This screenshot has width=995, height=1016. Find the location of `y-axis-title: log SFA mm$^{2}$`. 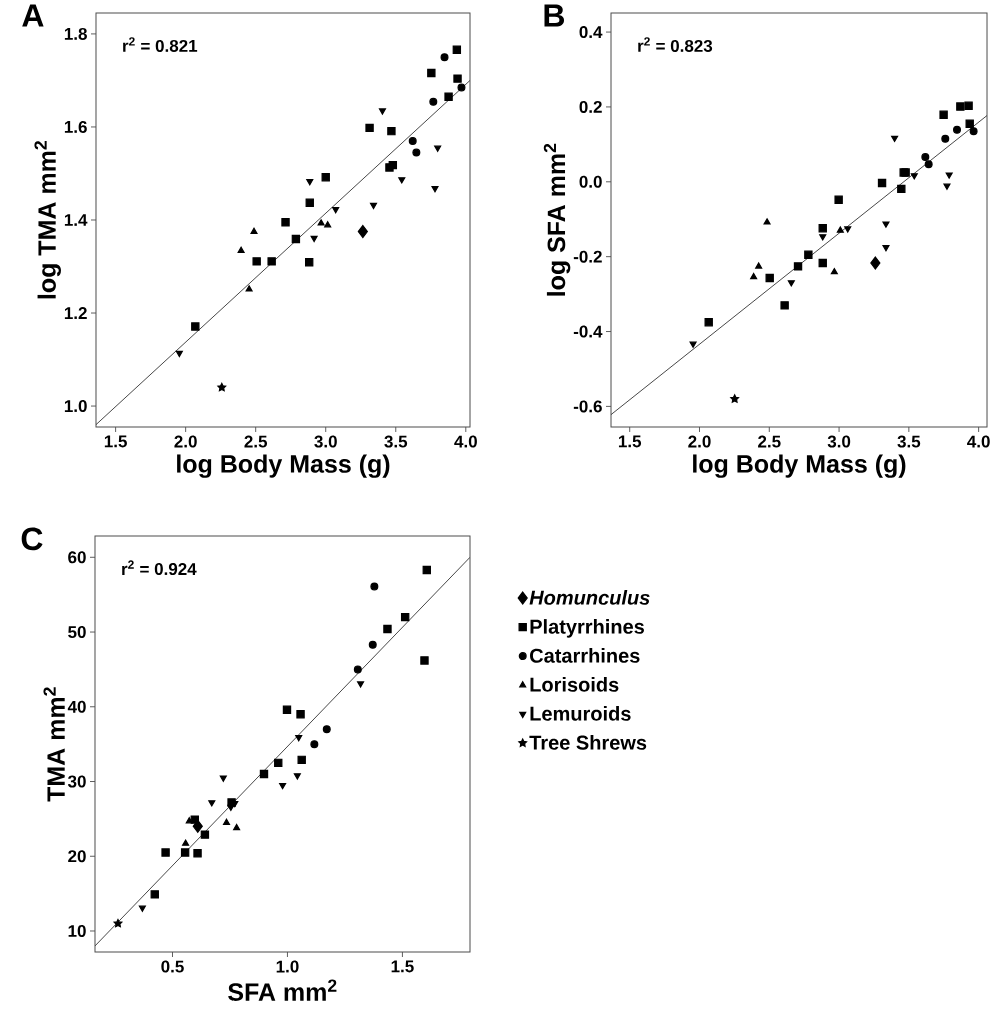

y-axis-title: log SFA mm$^{2}$ is located at coordinates (557, 219).